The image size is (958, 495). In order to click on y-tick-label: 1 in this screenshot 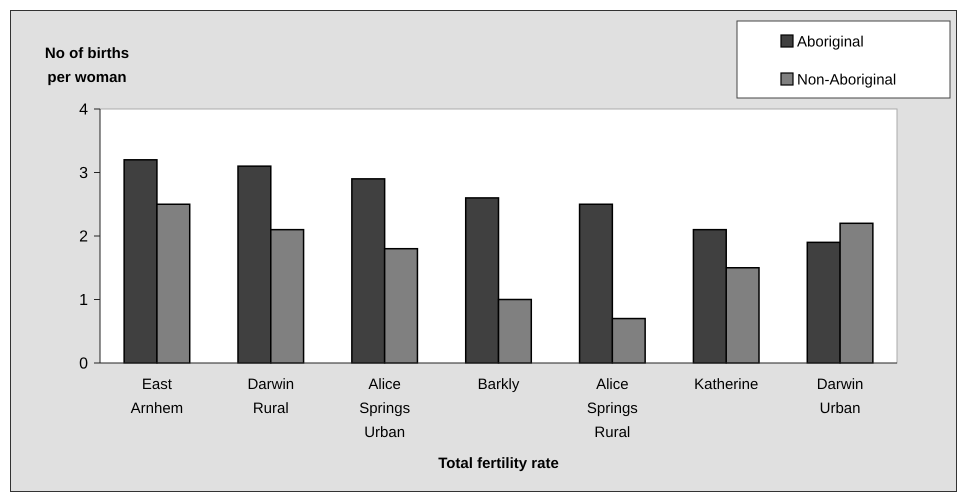, I will do `click(83, 301)`.